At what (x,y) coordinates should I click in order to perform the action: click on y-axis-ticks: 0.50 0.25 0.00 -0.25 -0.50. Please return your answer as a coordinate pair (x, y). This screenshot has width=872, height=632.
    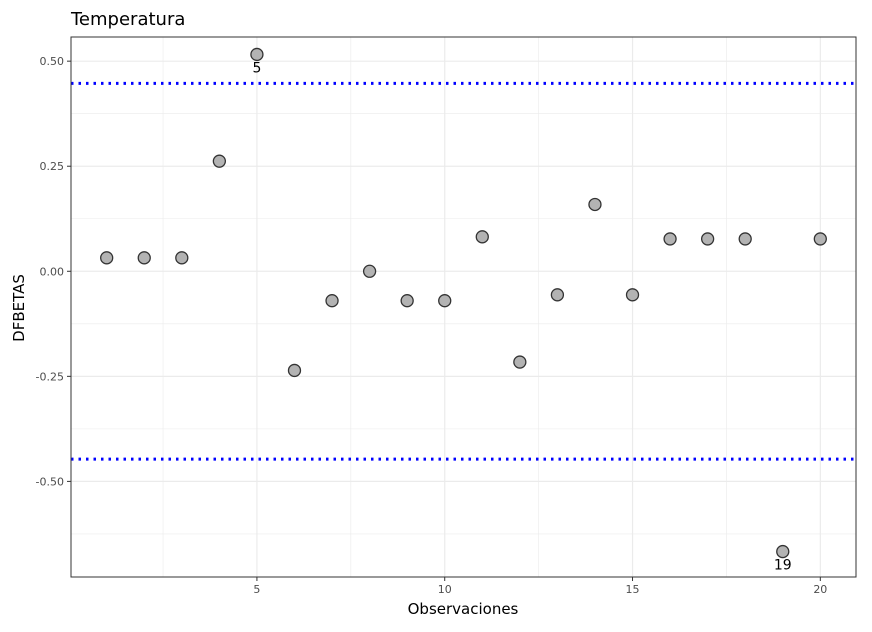
    Looking at the image, I should click on (53, 271).